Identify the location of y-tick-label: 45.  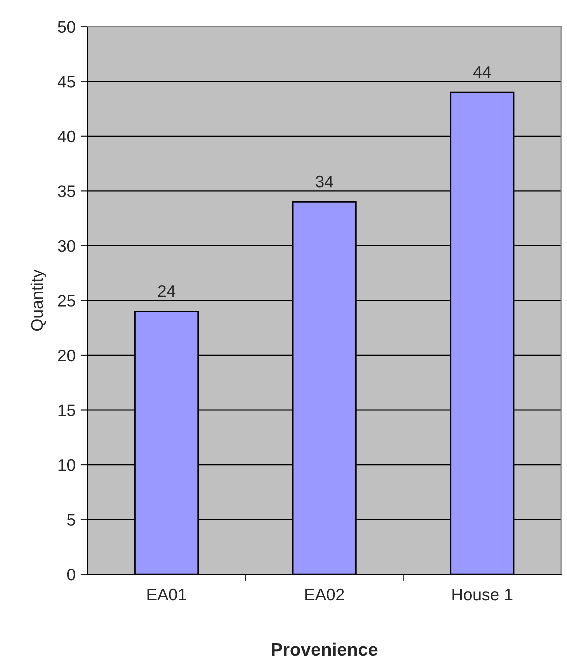
(67, 82).